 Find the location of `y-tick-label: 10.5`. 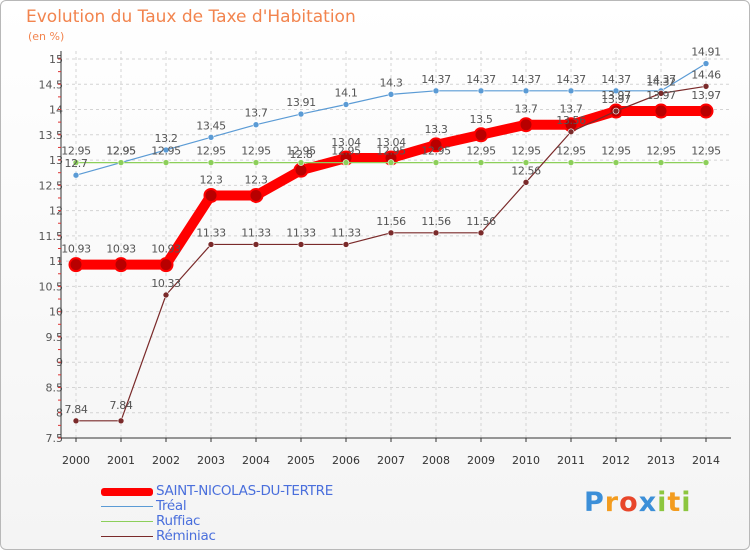

y-tick-label: 10.5 is located at coordinates (51, 286).